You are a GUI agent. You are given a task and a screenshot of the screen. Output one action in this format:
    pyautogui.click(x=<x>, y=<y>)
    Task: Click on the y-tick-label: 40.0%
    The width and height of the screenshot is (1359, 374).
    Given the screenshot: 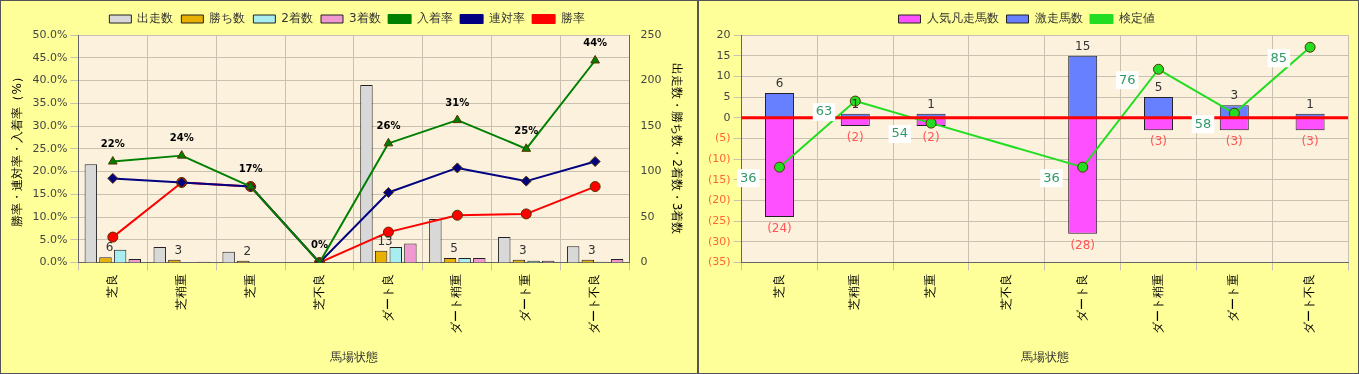 What is the action you would take?
    pyautogui.click(x=50, y=80)
    